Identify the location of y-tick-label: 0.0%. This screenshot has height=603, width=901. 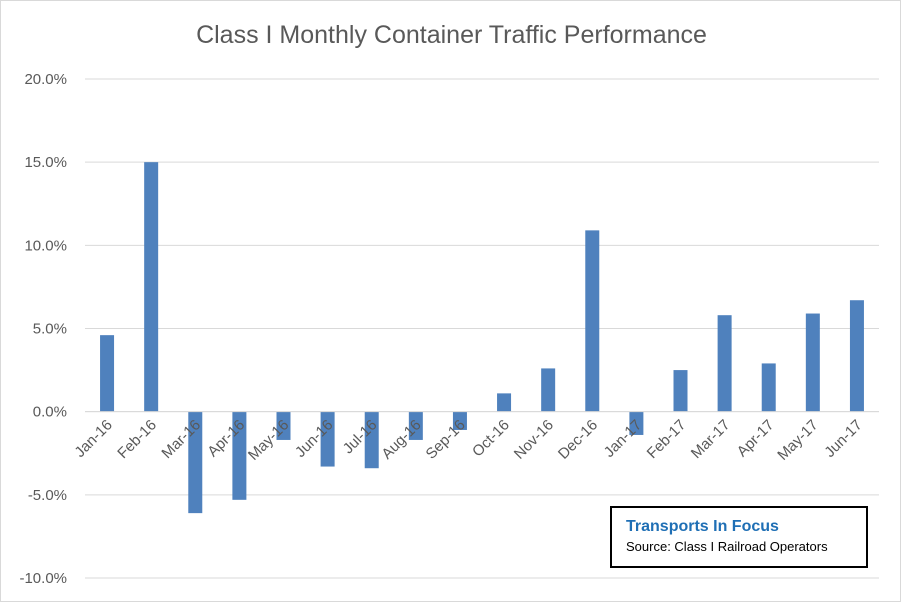
(50, 412).